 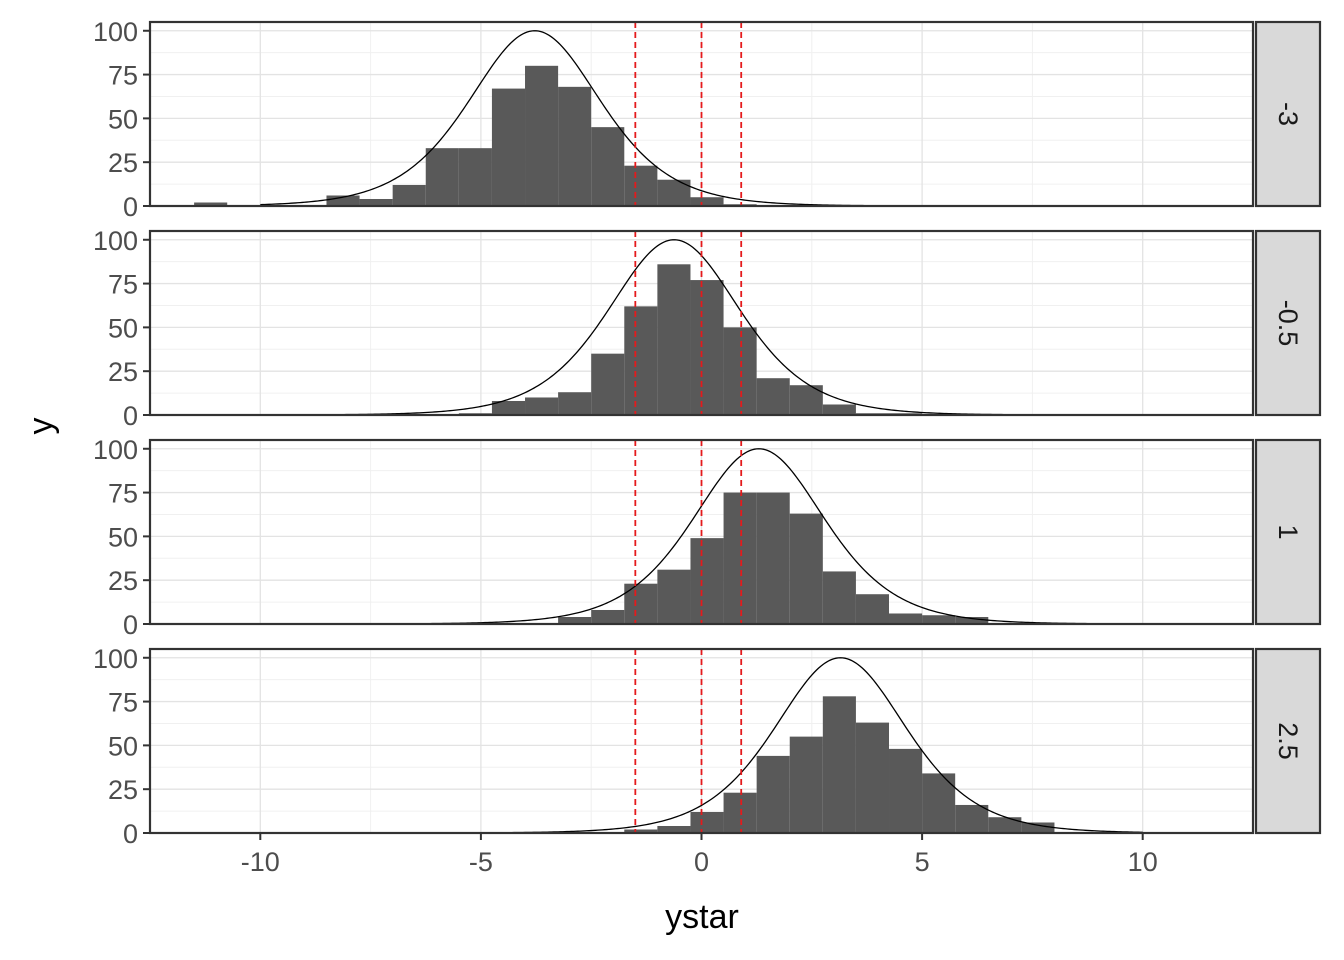 I want to click on facet-strip-label: 1, so click(x=1288, y=531).